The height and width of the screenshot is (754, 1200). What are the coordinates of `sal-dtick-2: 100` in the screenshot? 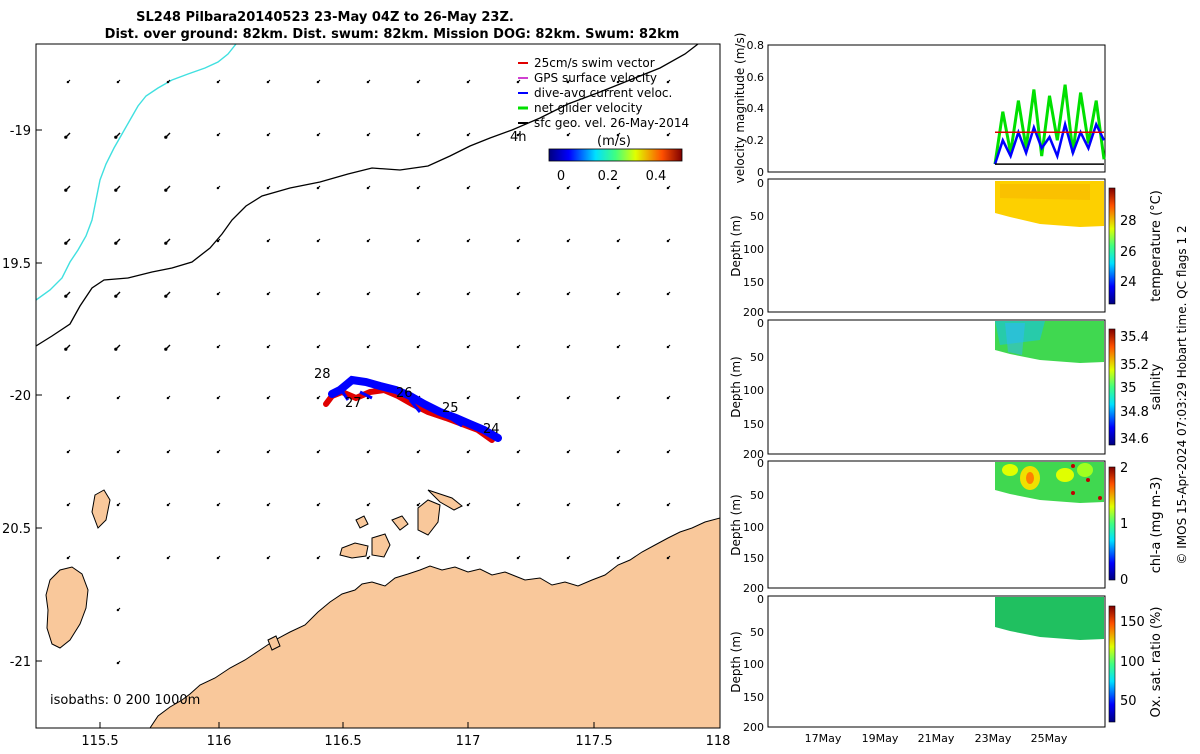 It's located at (753, 390).